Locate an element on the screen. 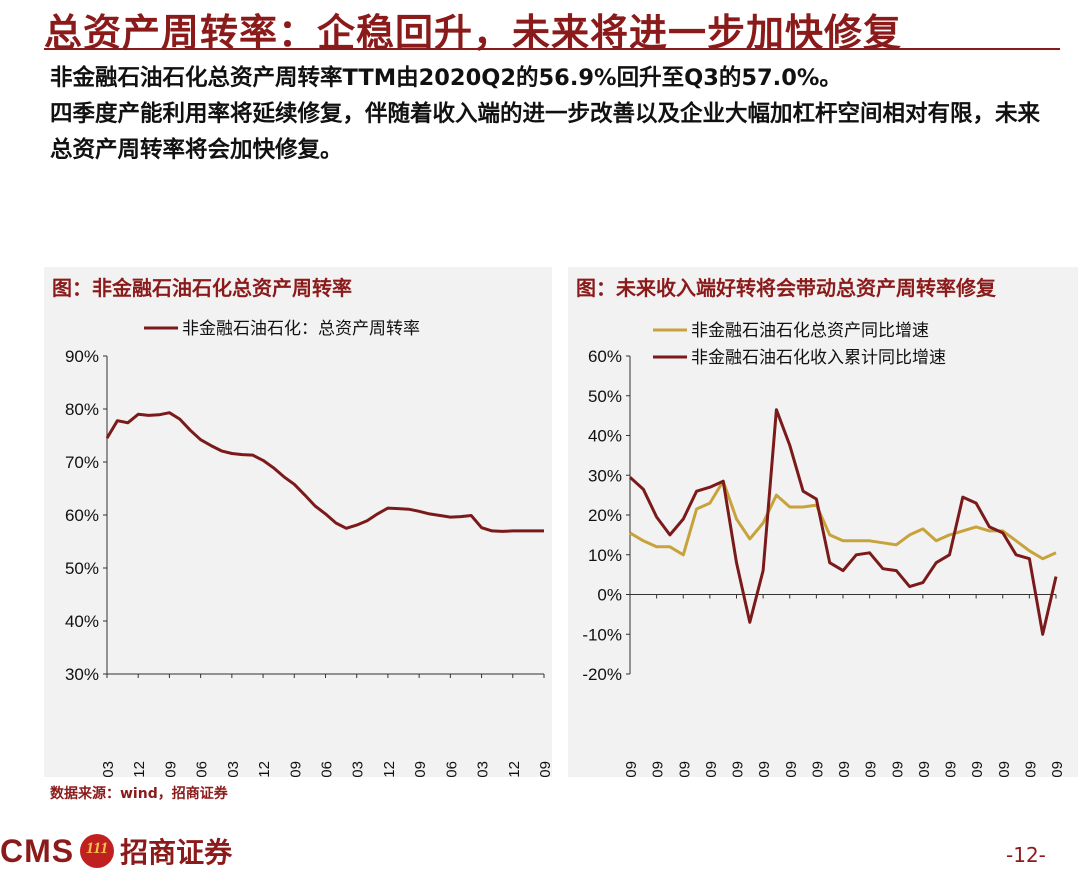  x-tick-label: 2015-06 is located at coordinates (327, 769).